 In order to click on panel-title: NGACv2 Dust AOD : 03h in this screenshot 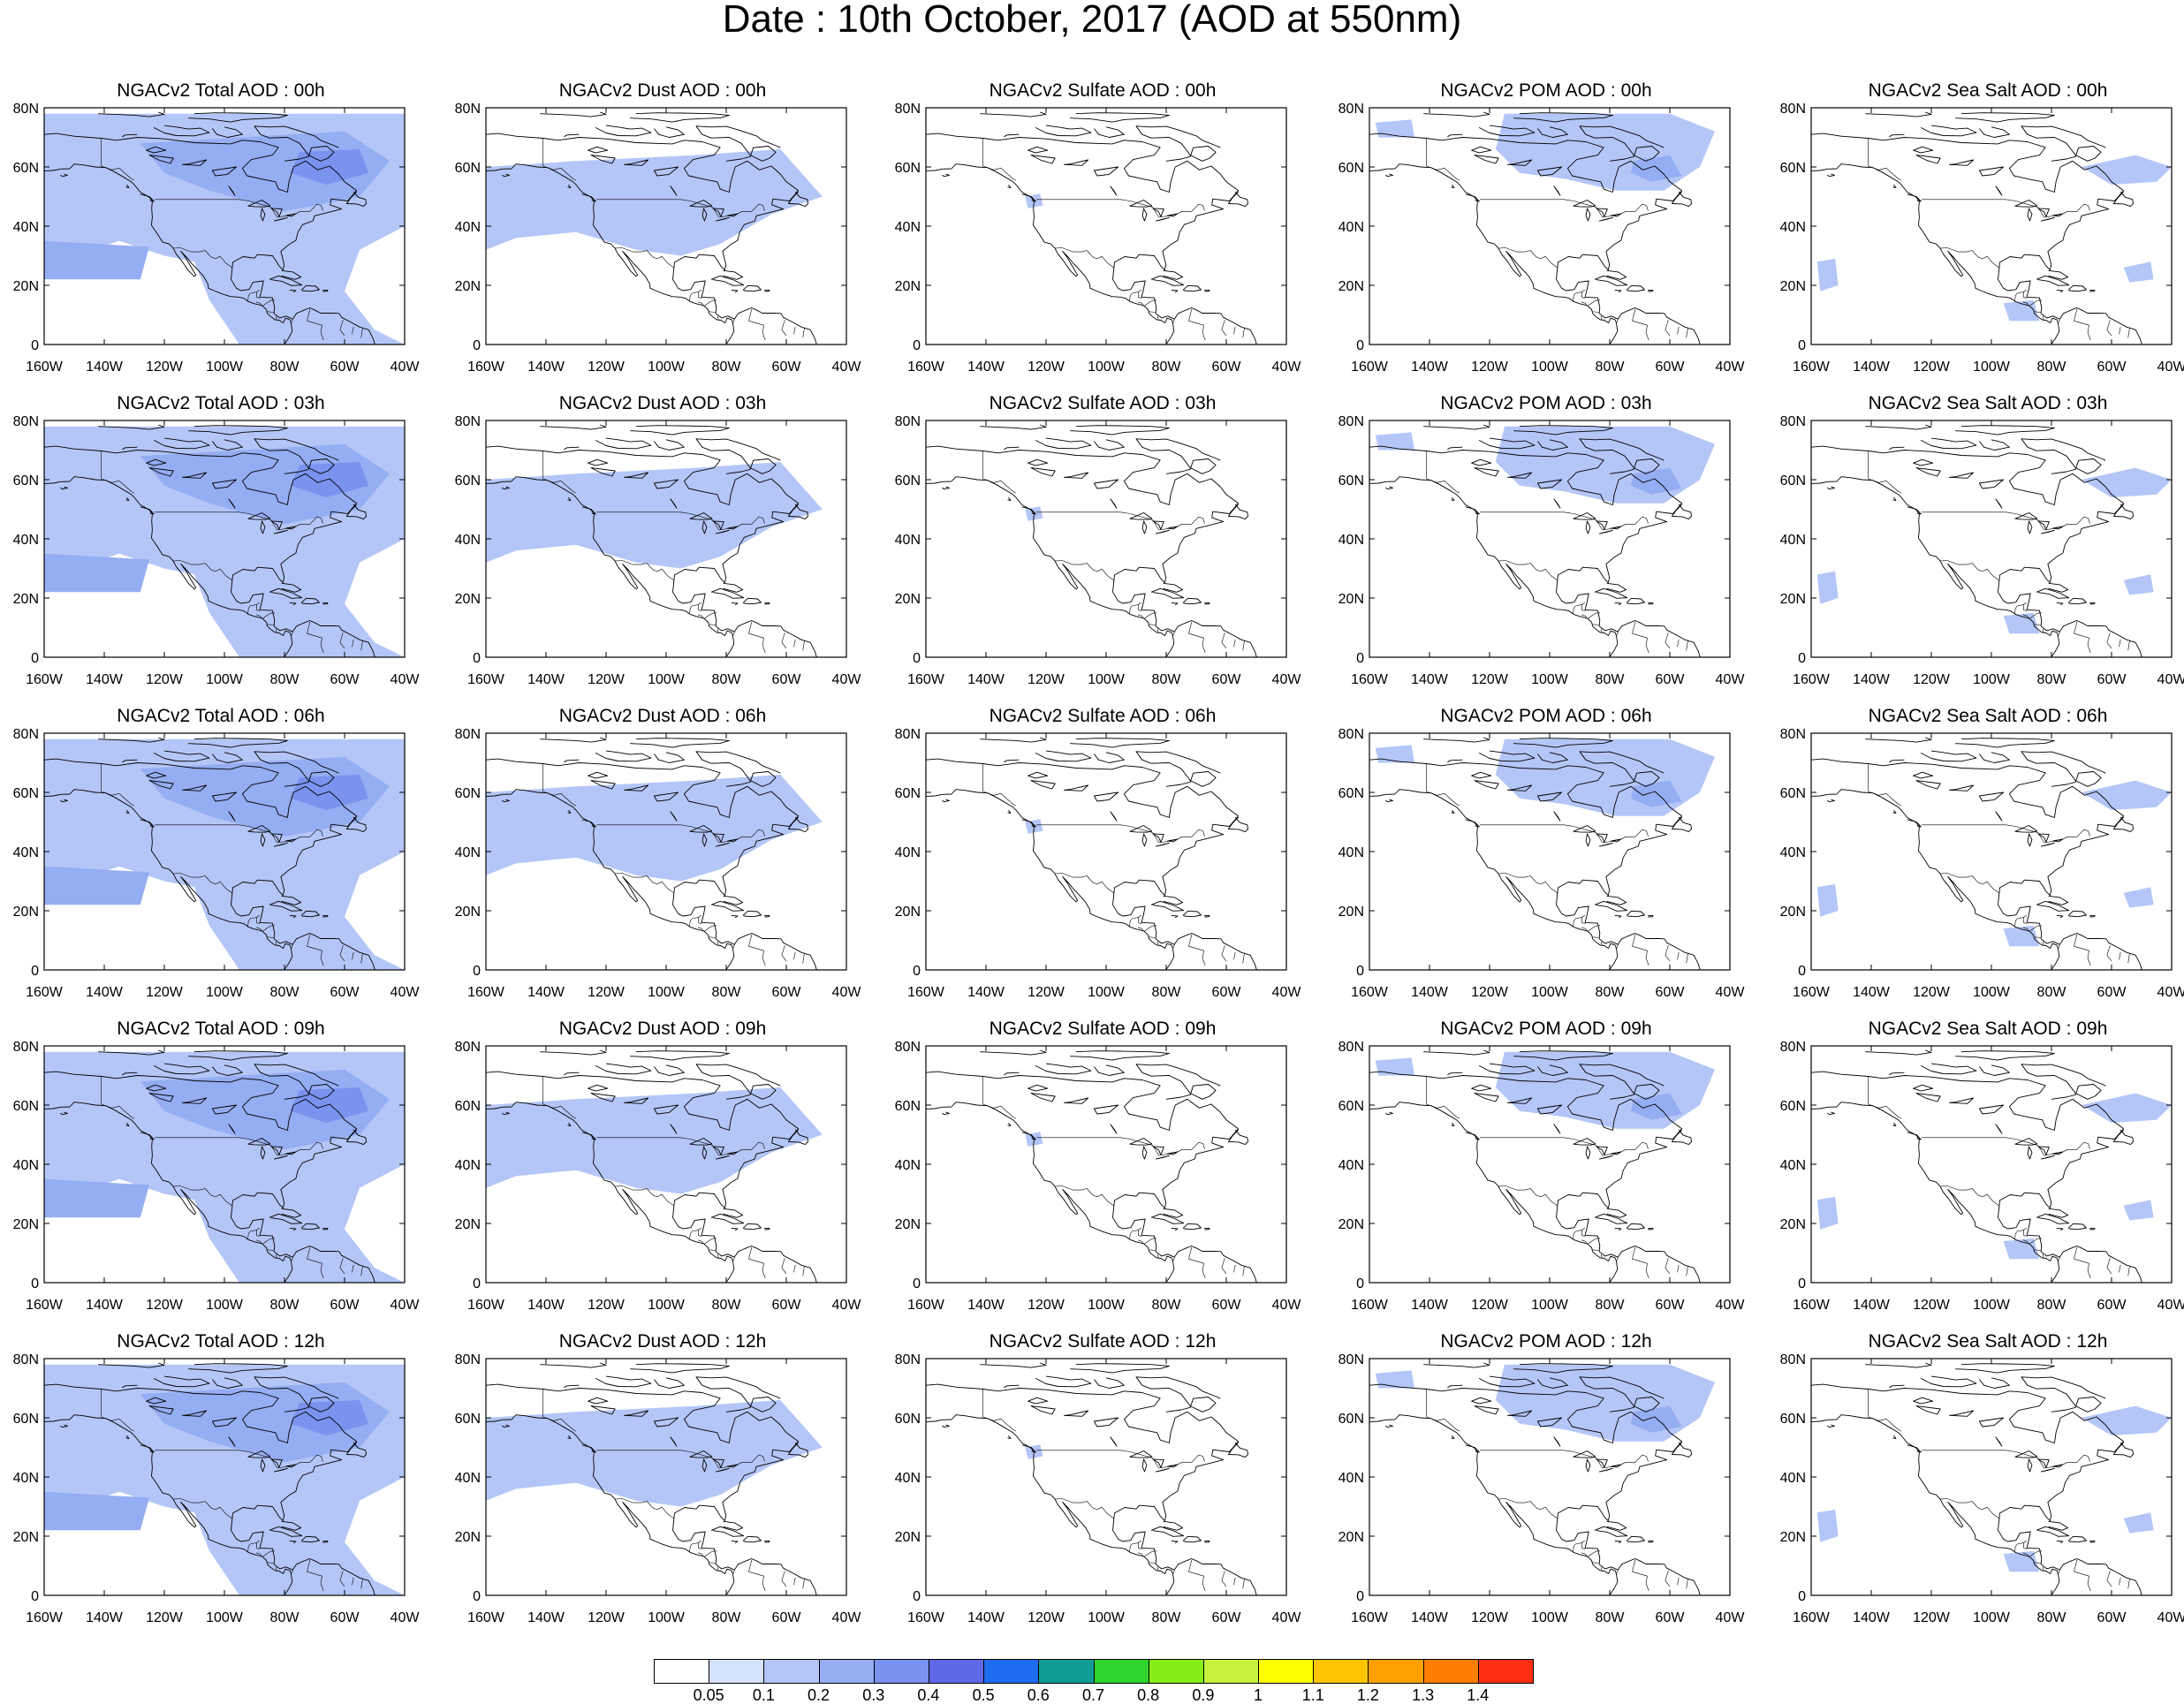, I will do `click(662, 403)`.